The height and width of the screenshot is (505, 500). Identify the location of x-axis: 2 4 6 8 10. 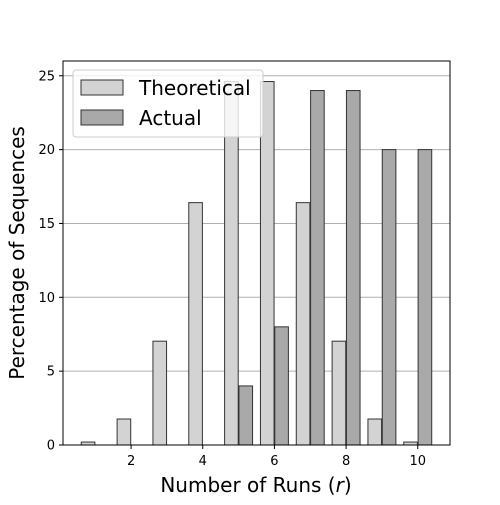
(276, 457).